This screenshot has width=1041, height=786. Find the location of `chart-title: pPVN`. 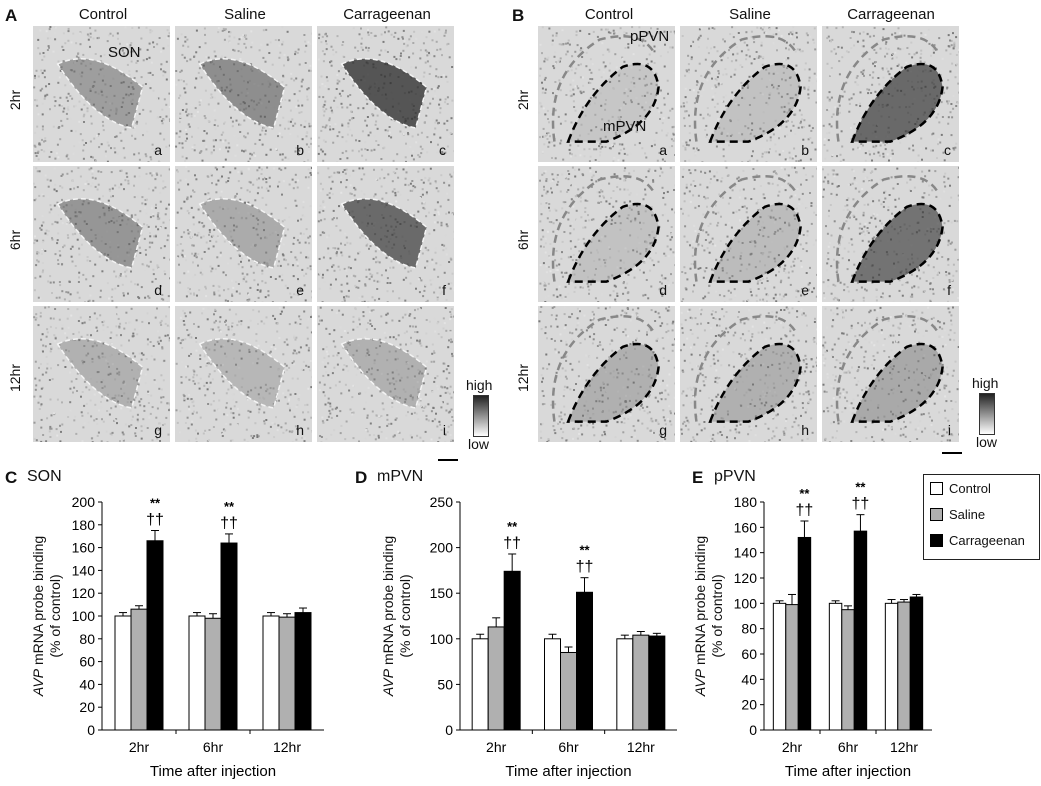

chart-title: pPVN is located at coordinates (735, 476).